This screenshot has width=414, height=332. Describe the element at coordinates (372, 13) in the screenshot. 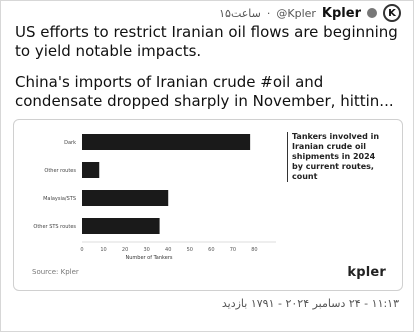

I see `verified-badge-icon` at that location.